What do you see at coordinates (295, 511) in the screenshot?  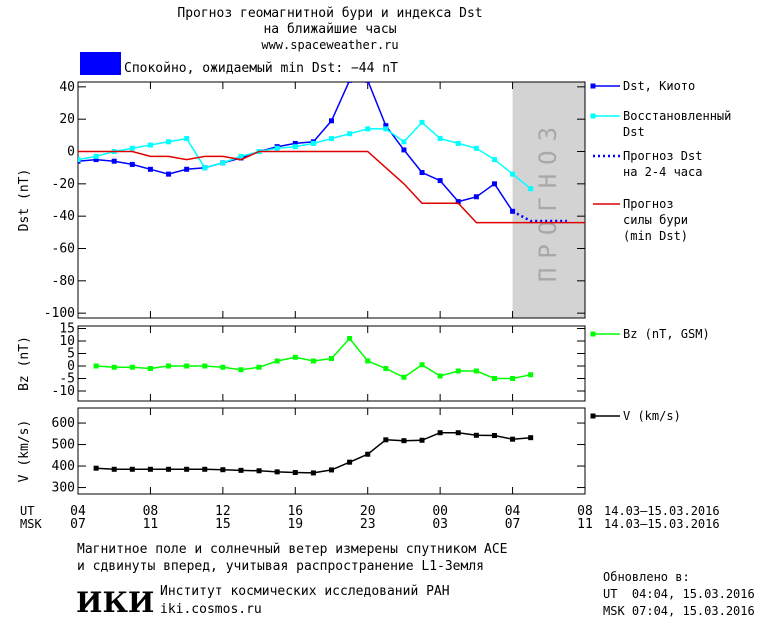 I see `x-tick-label: 16` at bounding box center [295, 511].